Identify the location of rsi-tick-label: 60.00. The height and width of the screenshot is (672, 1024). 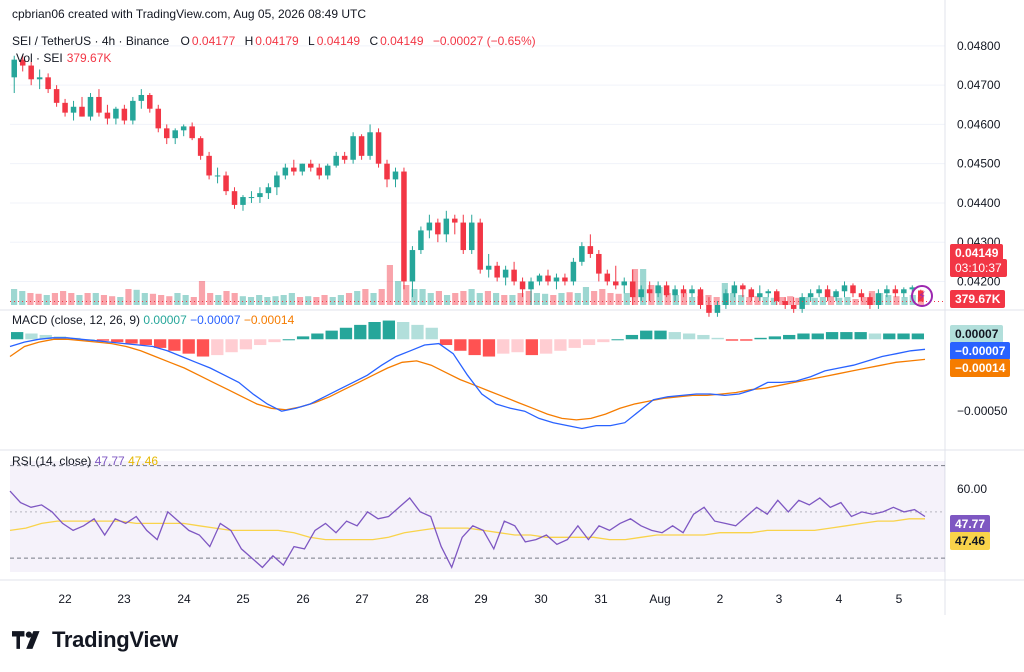
(972, 489).